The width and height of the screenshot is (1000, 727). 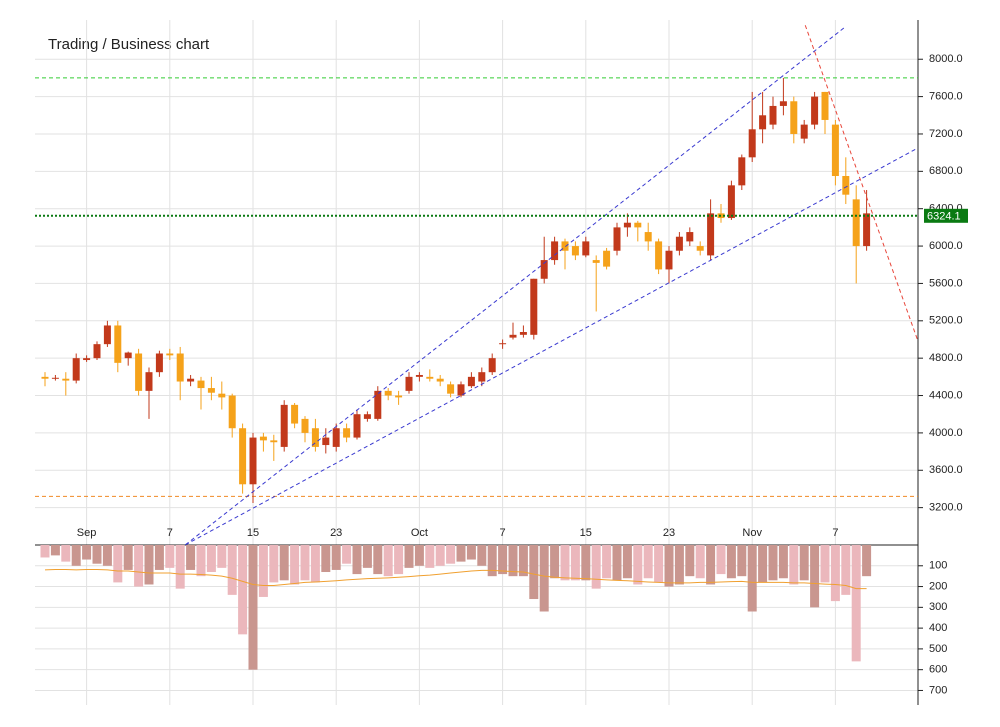 I want to click on y-tick-label: 7600.0, so click(x=946, y=97).